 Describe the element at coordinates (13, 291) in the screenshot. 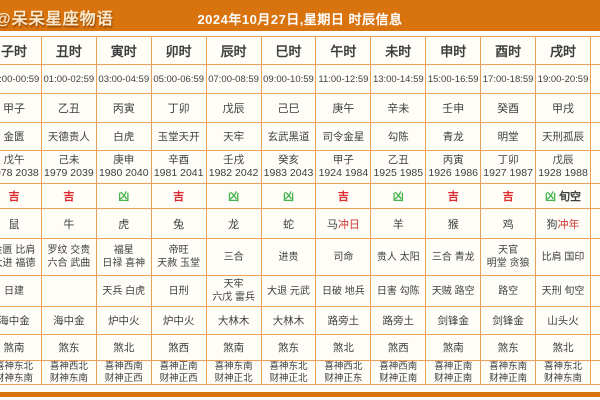

I see `bad-line: 日建` at that location.